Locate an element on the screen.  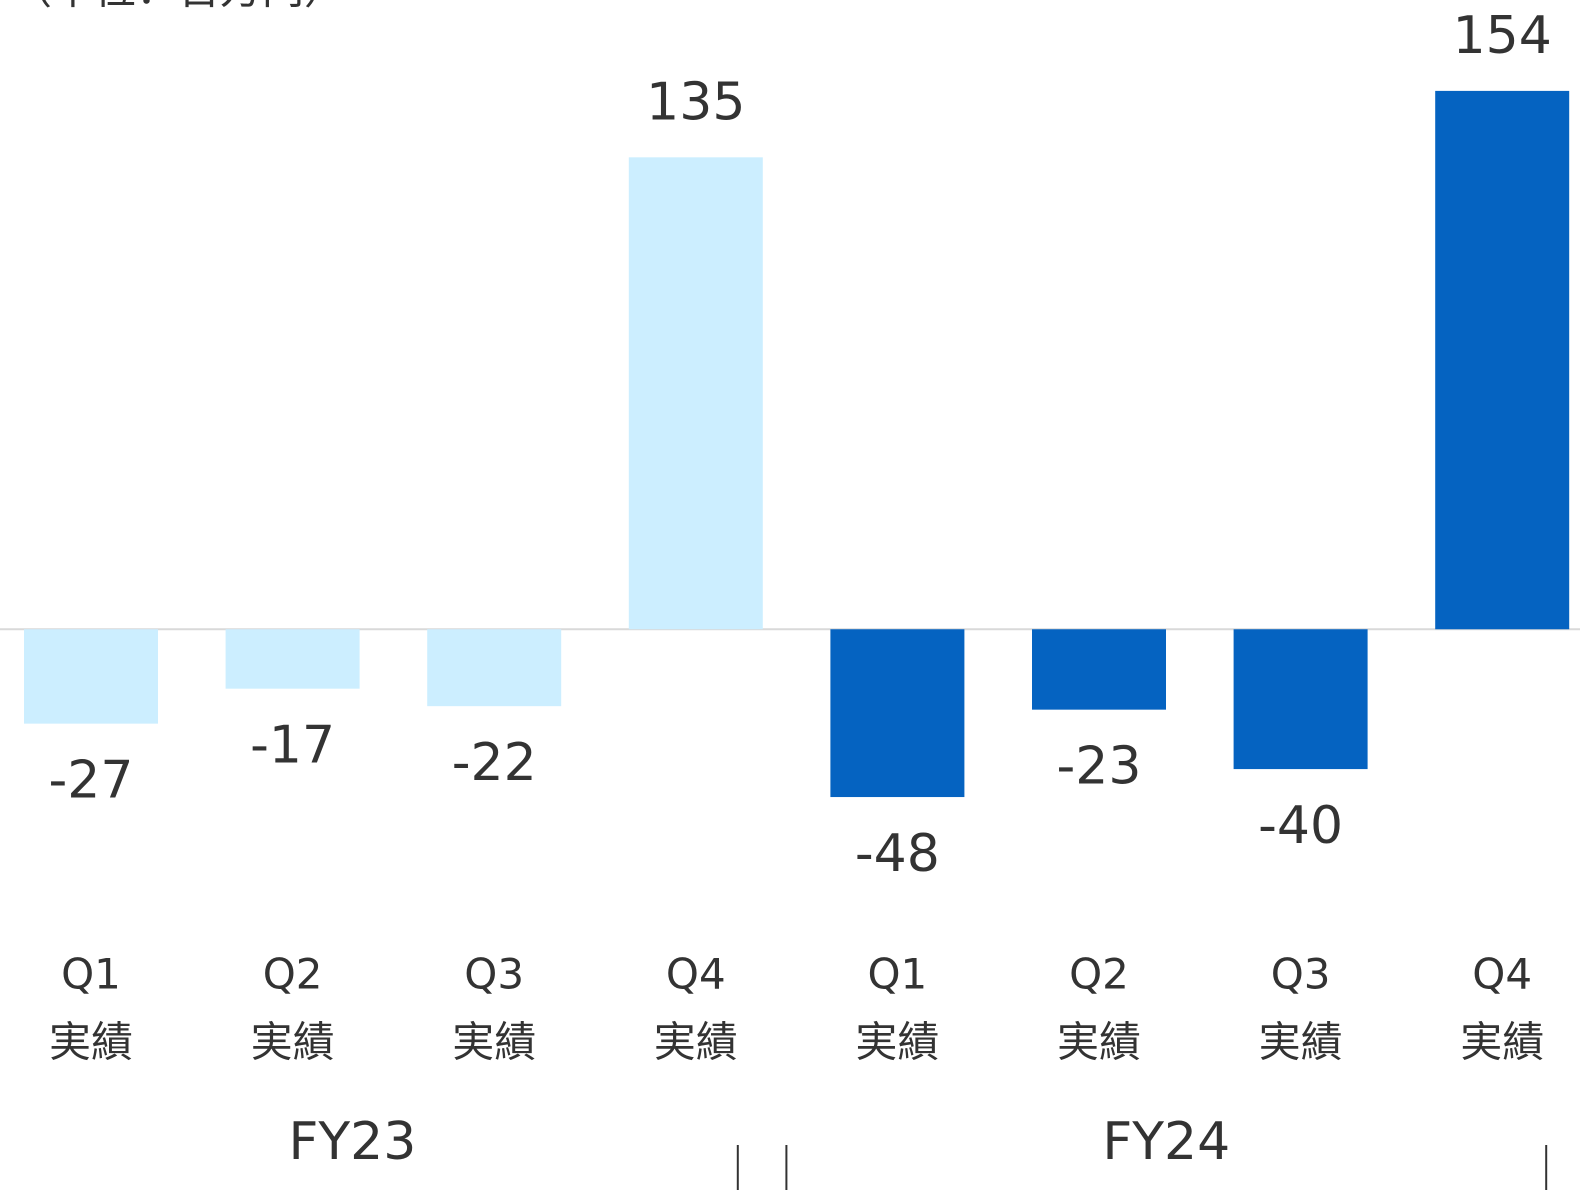
unit-label: （単位：百万円） is located at coordinates (178, 7).